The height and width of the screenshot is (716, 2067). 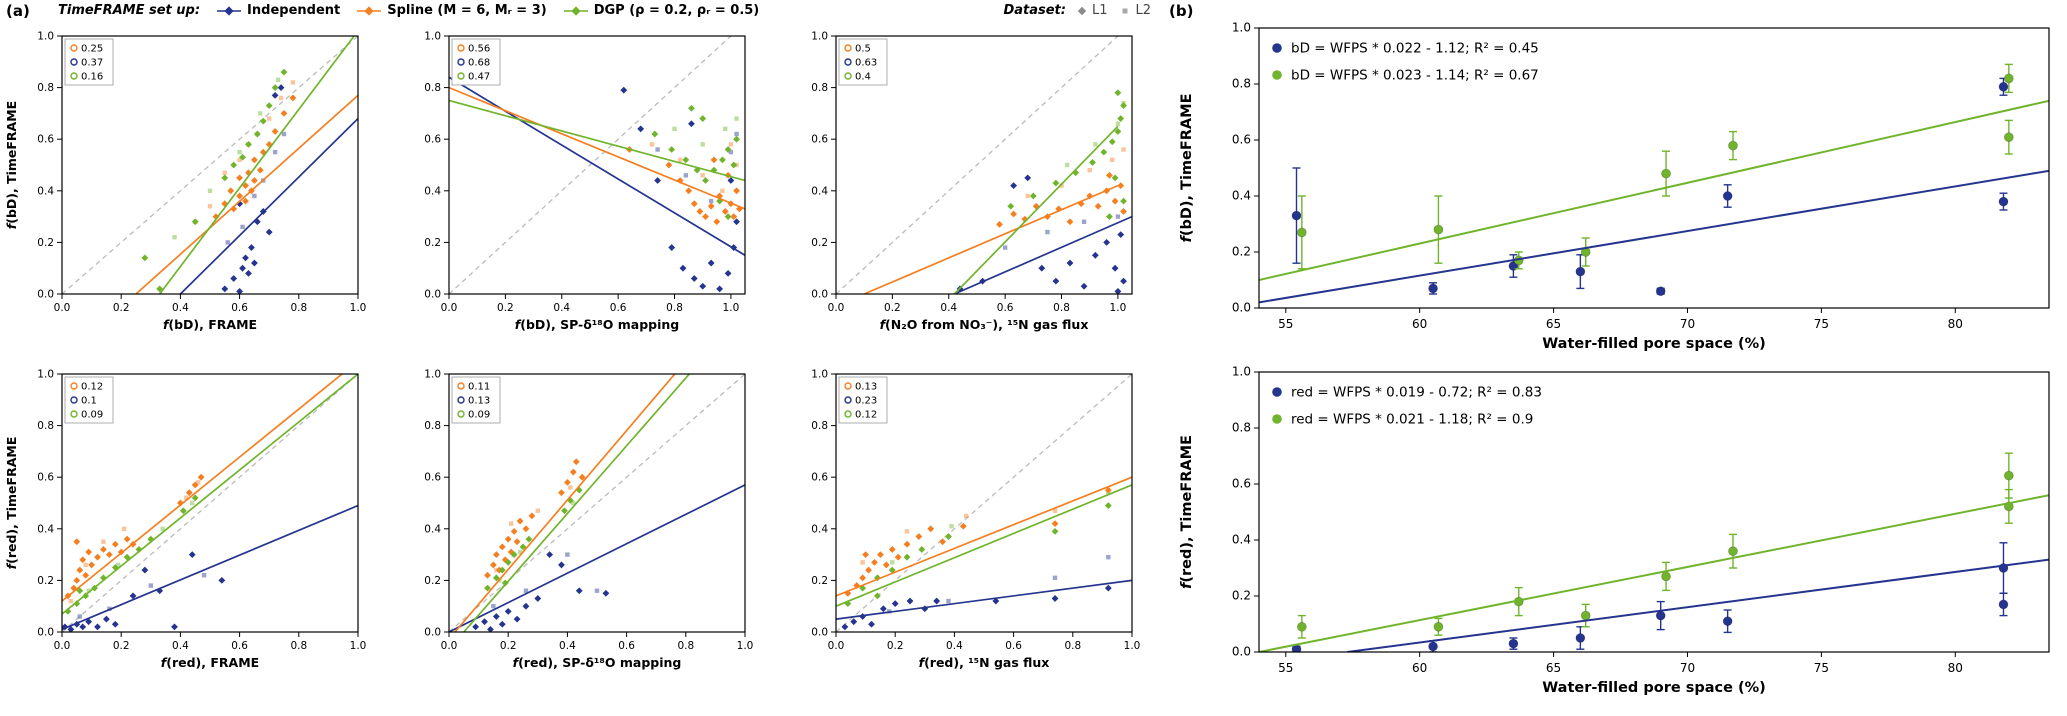 I want to click on axes: 0.0 0.2 0.4 0.6 0.8 1.0 0.0 0.2 0.4 0.6 0.8 1.0, so click(x=588, y=511).